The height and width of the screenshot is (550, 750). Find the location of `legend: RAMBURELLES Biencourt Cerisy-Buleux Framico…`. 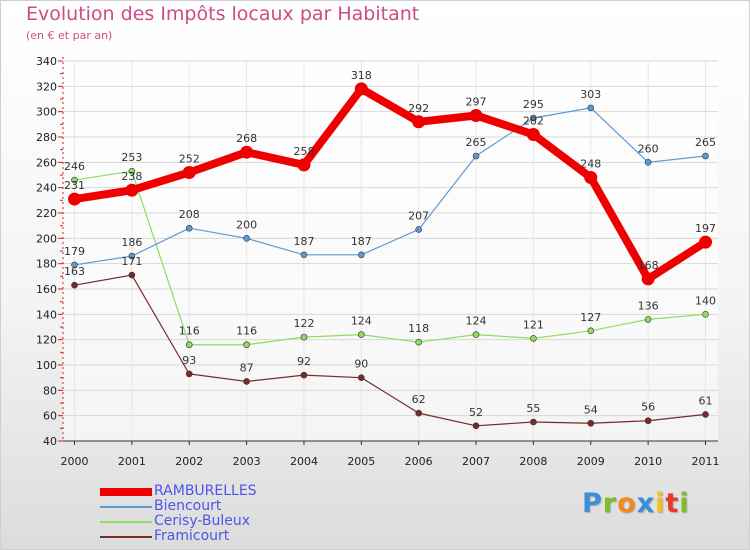

legend: RAMBURELLES Biencourt Cerisy-Buleux Framico… is located at coordinates (220, 513).